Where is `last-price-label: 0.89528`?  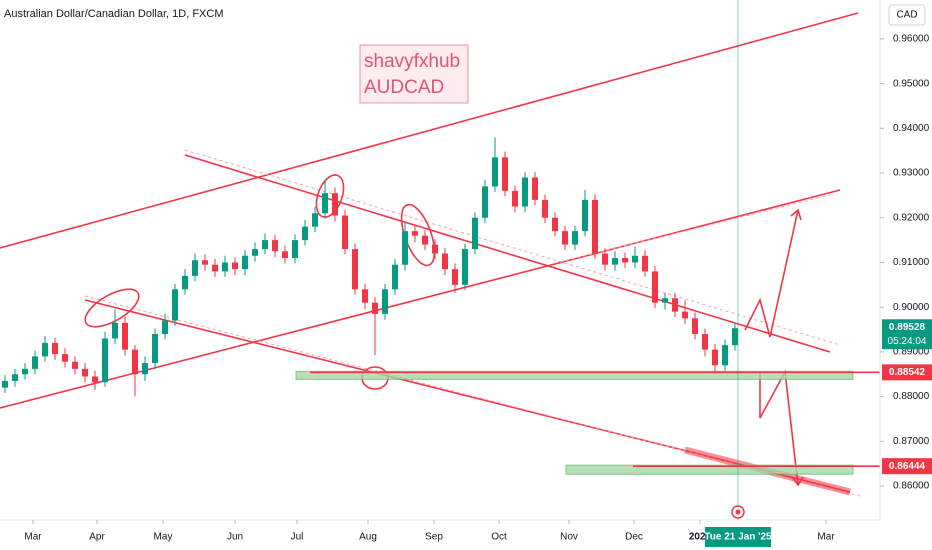 last-price-label: 0.89528 is located at coordinates (907, 327).